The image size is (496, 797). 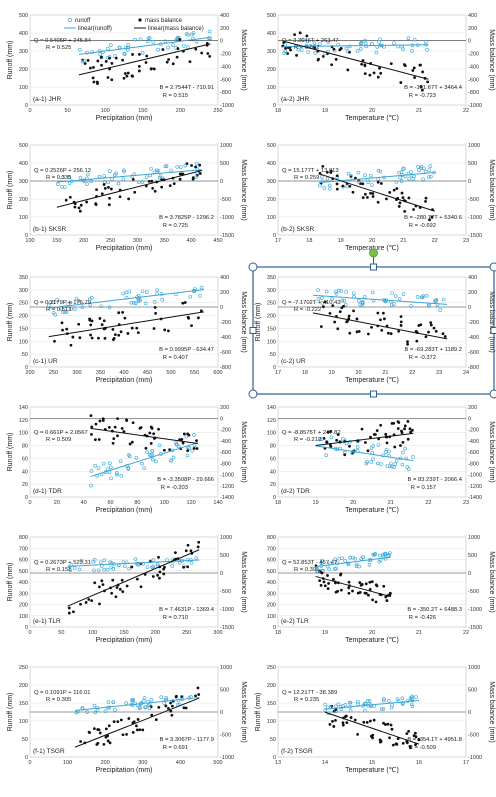 What do you see at coordinates (47, 621) in the screenshot?
I see `panel-label: (e-1) TLR` at bounding box center [47, 621].